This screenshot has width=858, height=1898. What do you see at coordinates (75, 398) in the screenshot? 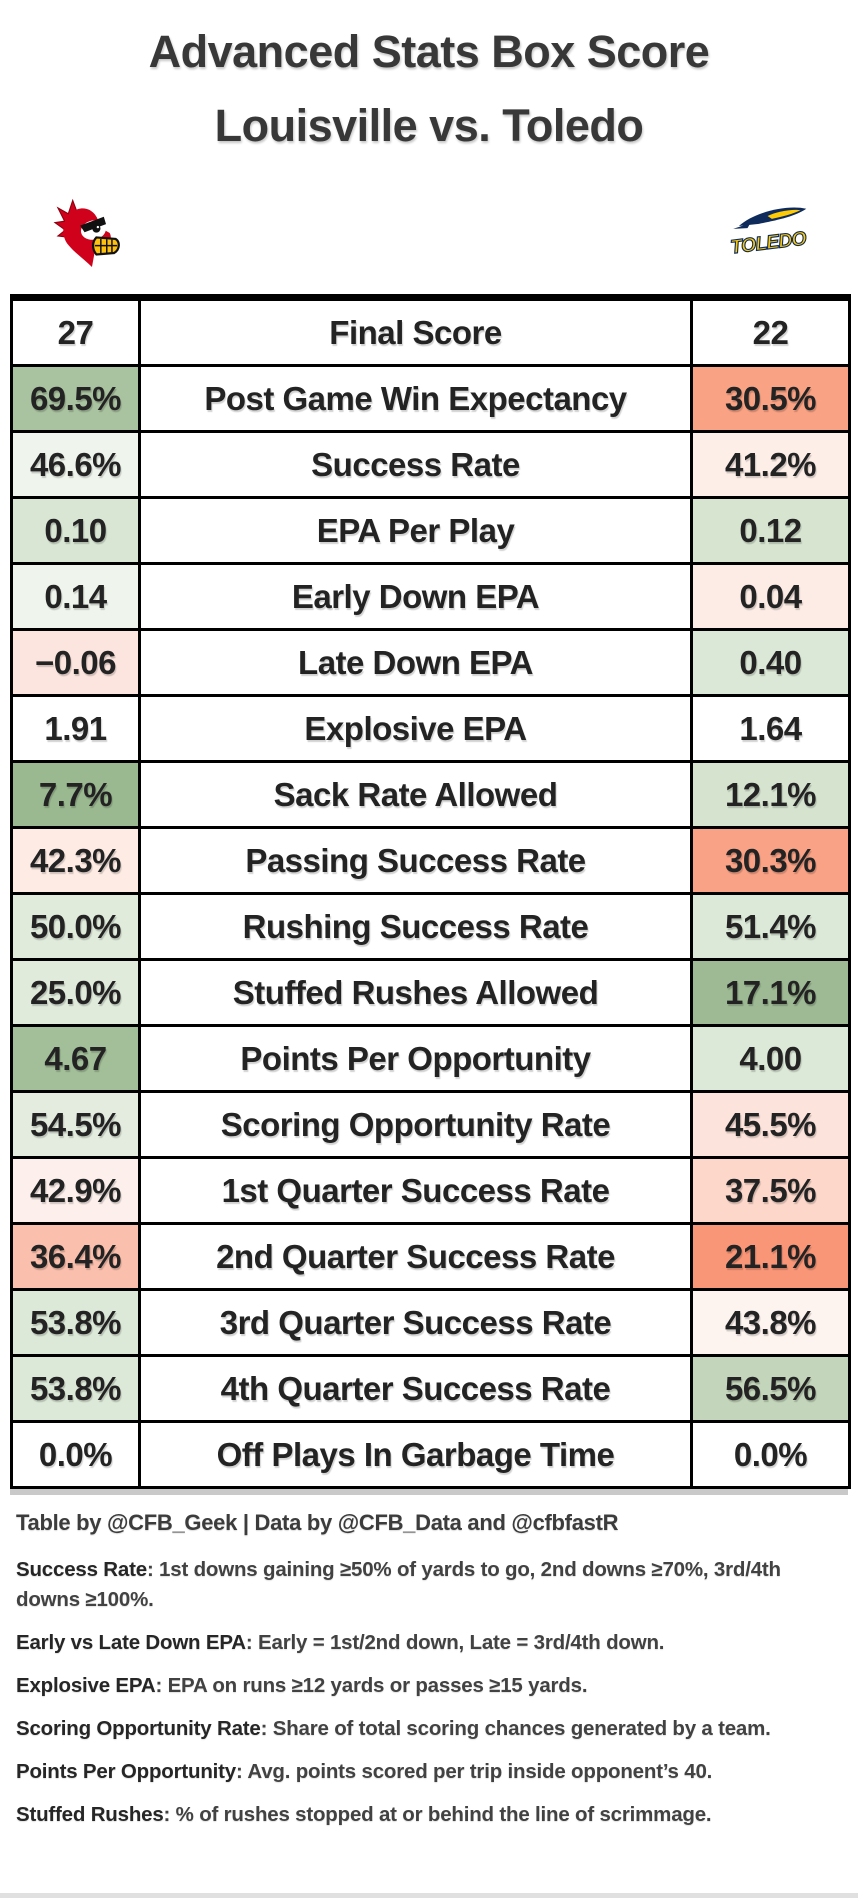
I see `stat-value-louisville: 69.5%` at bounding box center [75, 398].